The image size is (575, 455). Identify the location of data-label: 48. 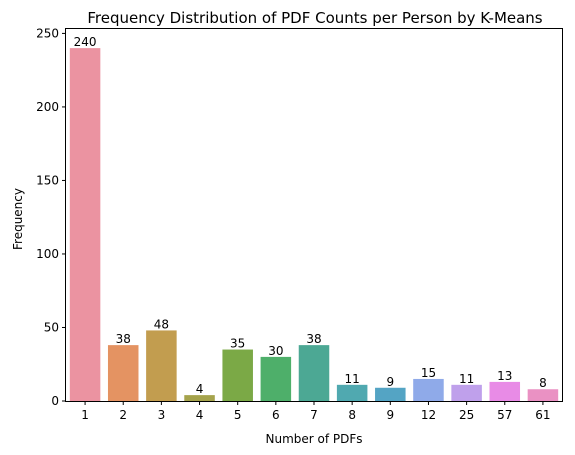
(161, 324).